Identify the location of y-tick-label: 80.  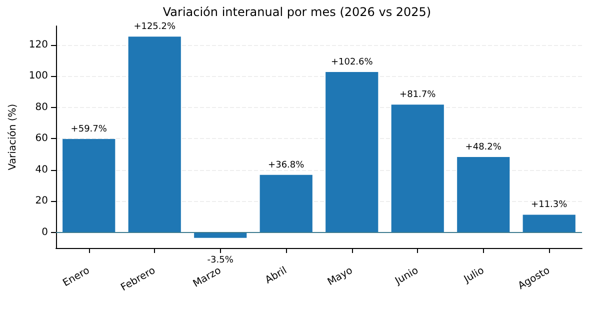
(41, 107).